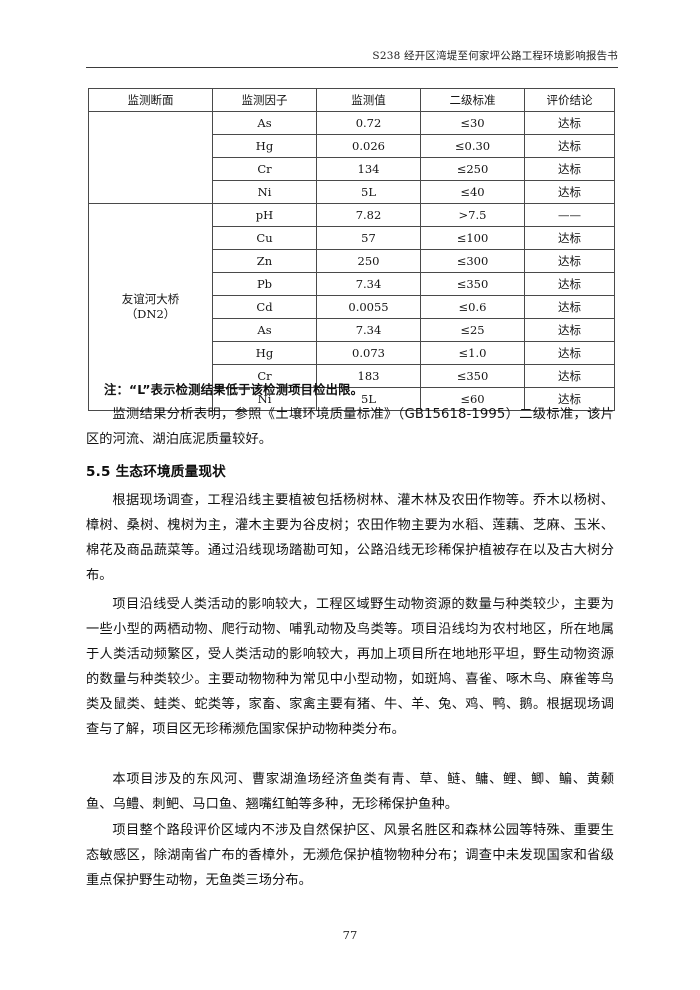 This screenshot has height=990, width=700. I want to click on table-row: Cd 0.0055 ≤0.6 达标, so click(352, 307).